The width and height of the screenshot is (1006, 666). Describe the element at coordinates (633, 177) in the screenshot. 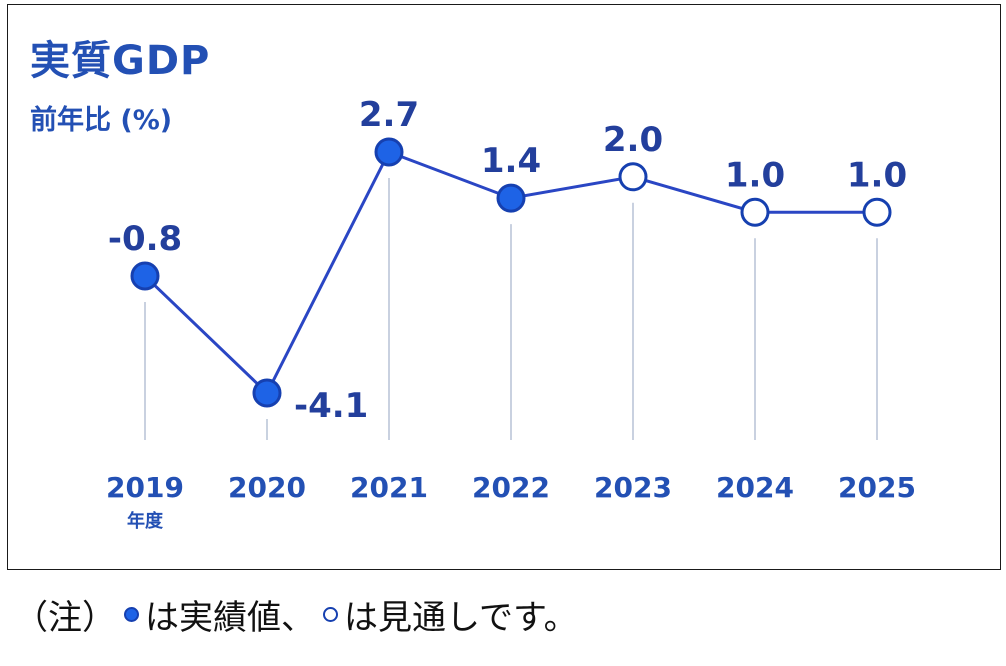

I see `forecast-point-2023` at that location.